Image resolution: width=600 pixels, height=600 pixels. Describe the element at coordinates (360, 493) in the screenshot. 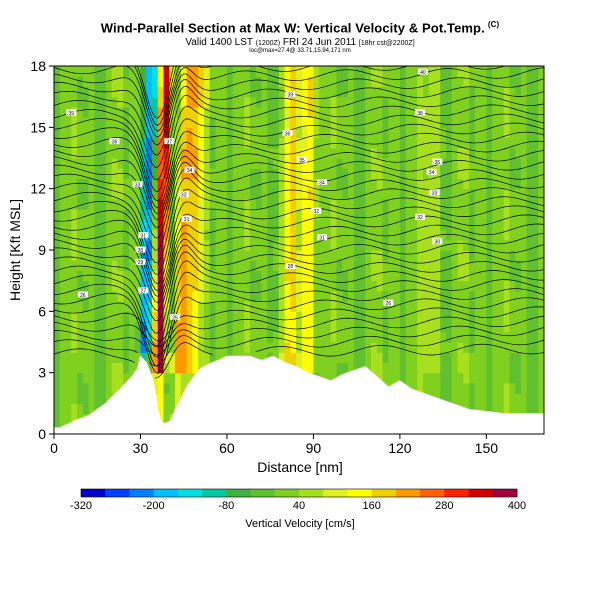

I see `colorbar-swatch` at that location.